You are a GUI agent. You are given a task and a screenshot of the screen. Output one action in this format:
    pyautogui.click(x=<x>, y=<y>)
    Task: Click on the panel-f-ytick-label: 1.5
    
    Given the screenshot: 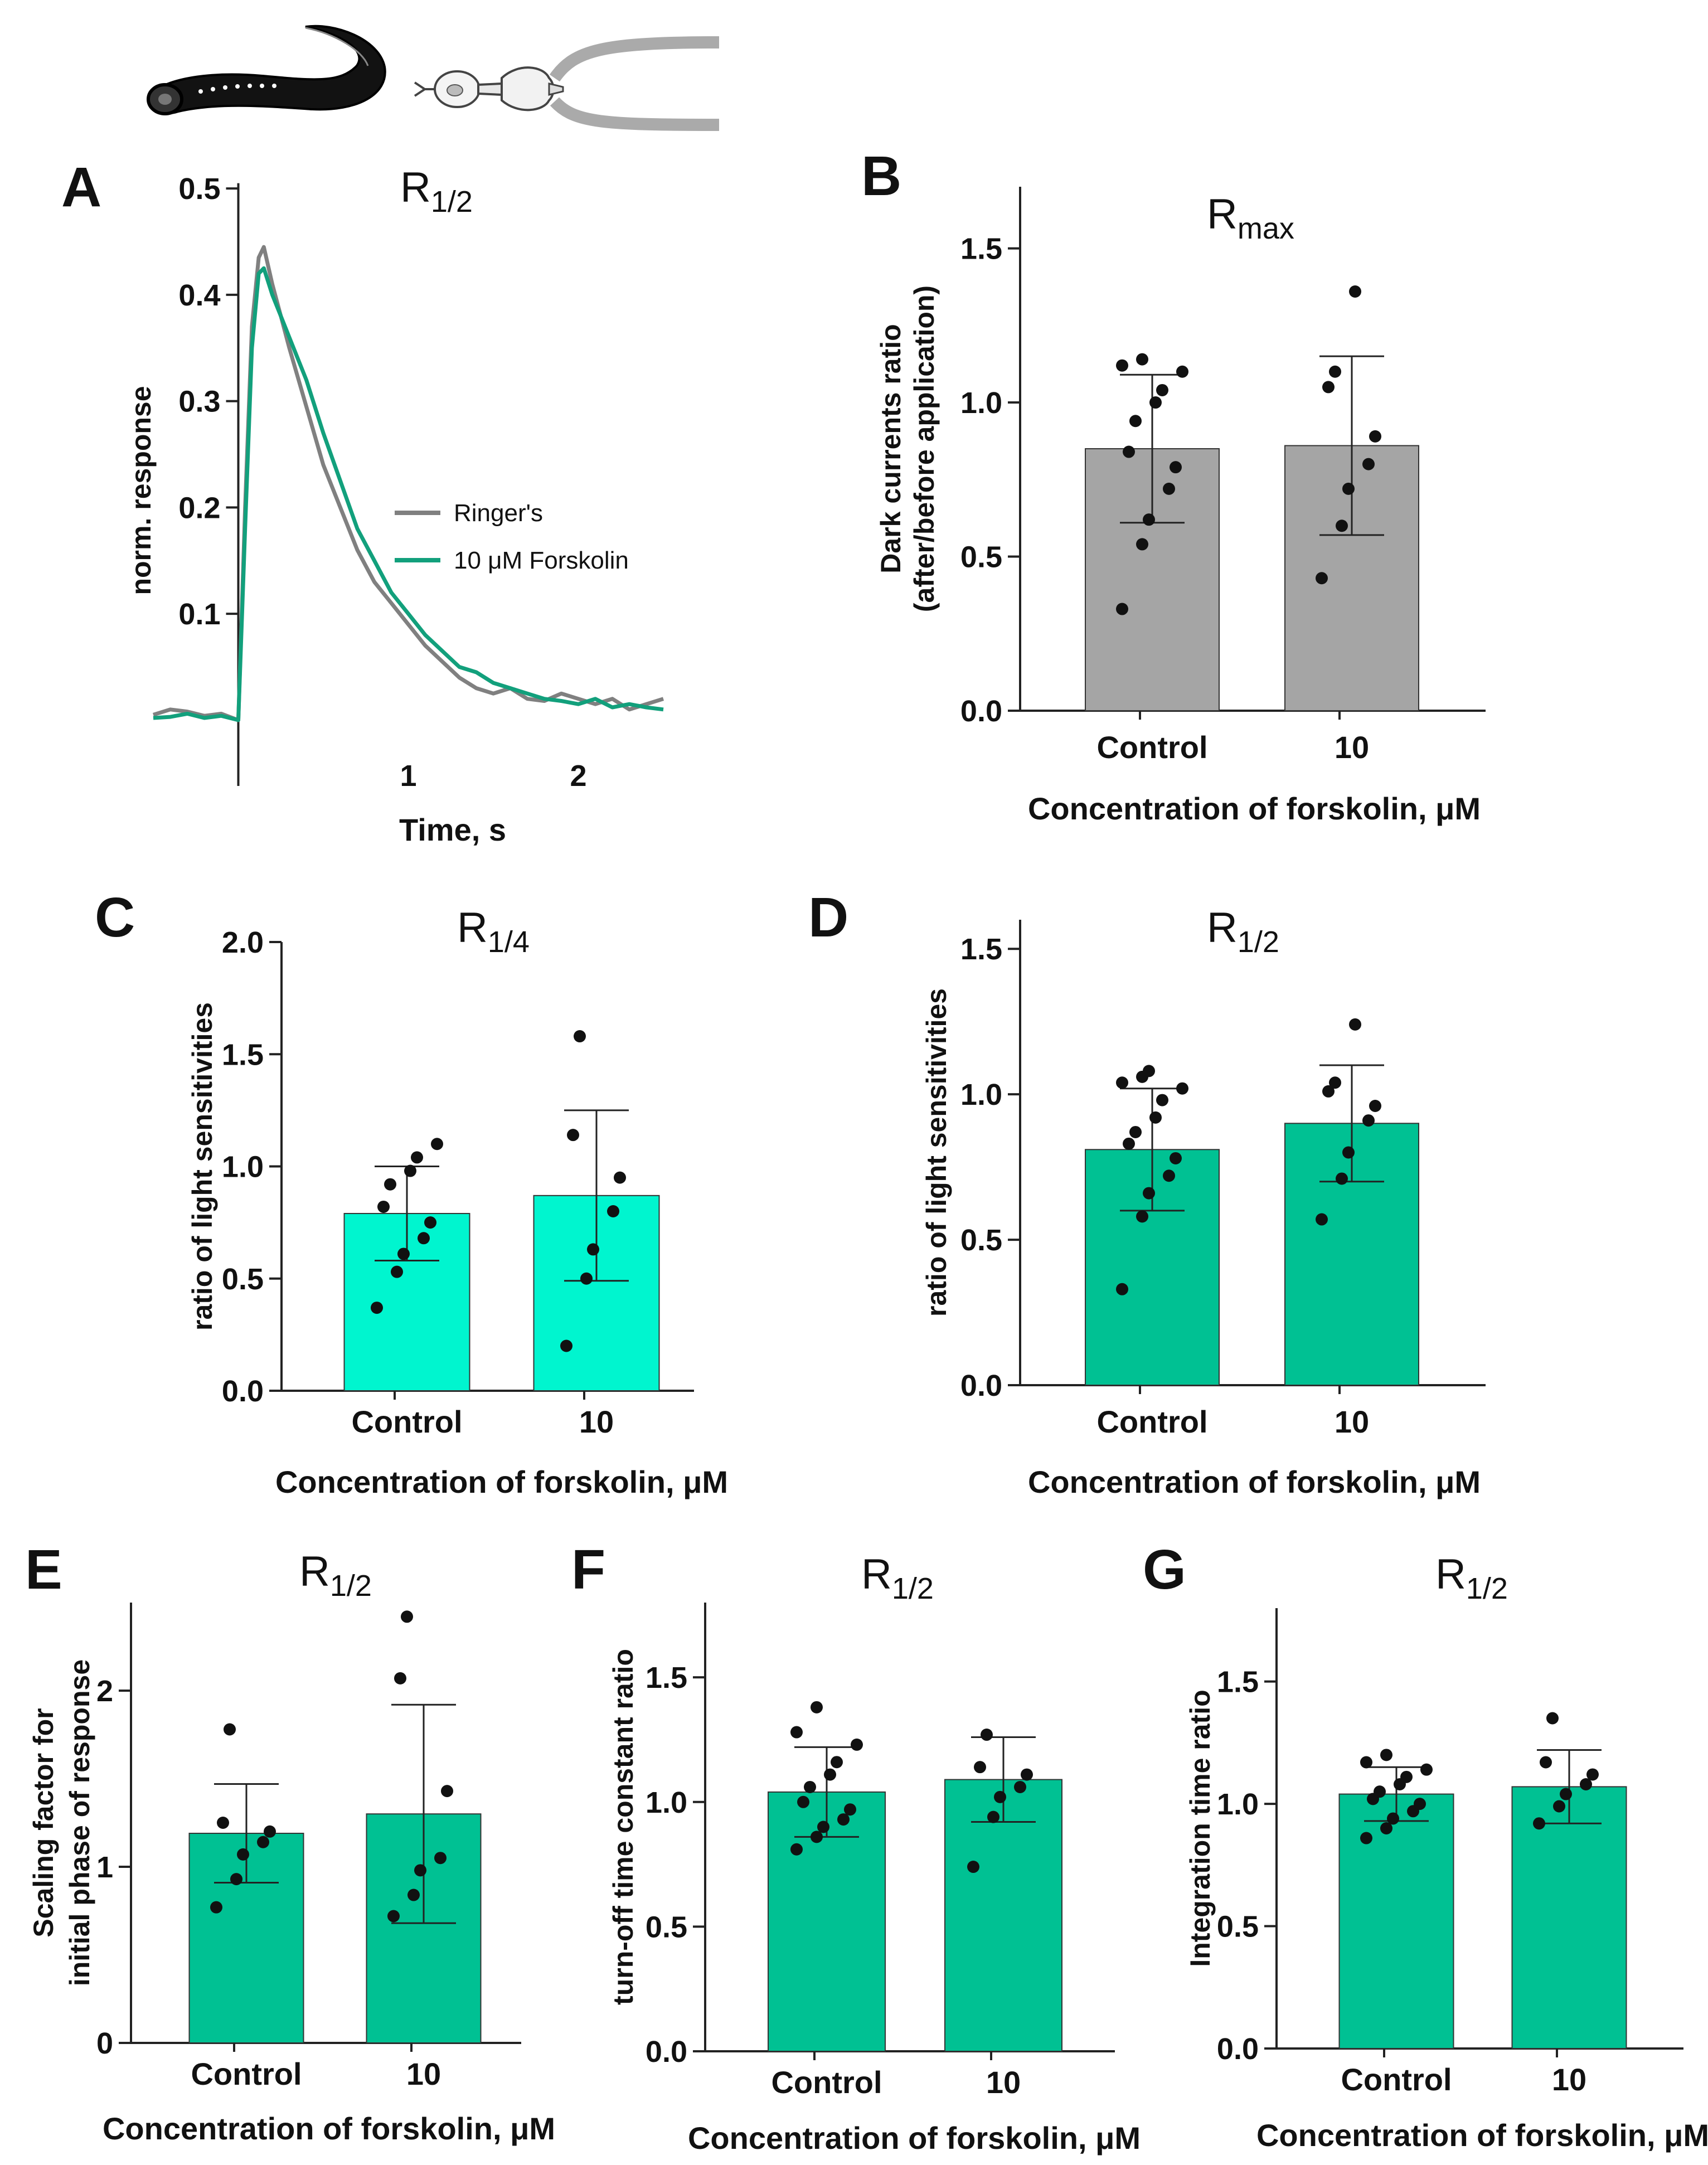 What is the action you would take?
    pyautogui.click(x=666, y=1678)
    